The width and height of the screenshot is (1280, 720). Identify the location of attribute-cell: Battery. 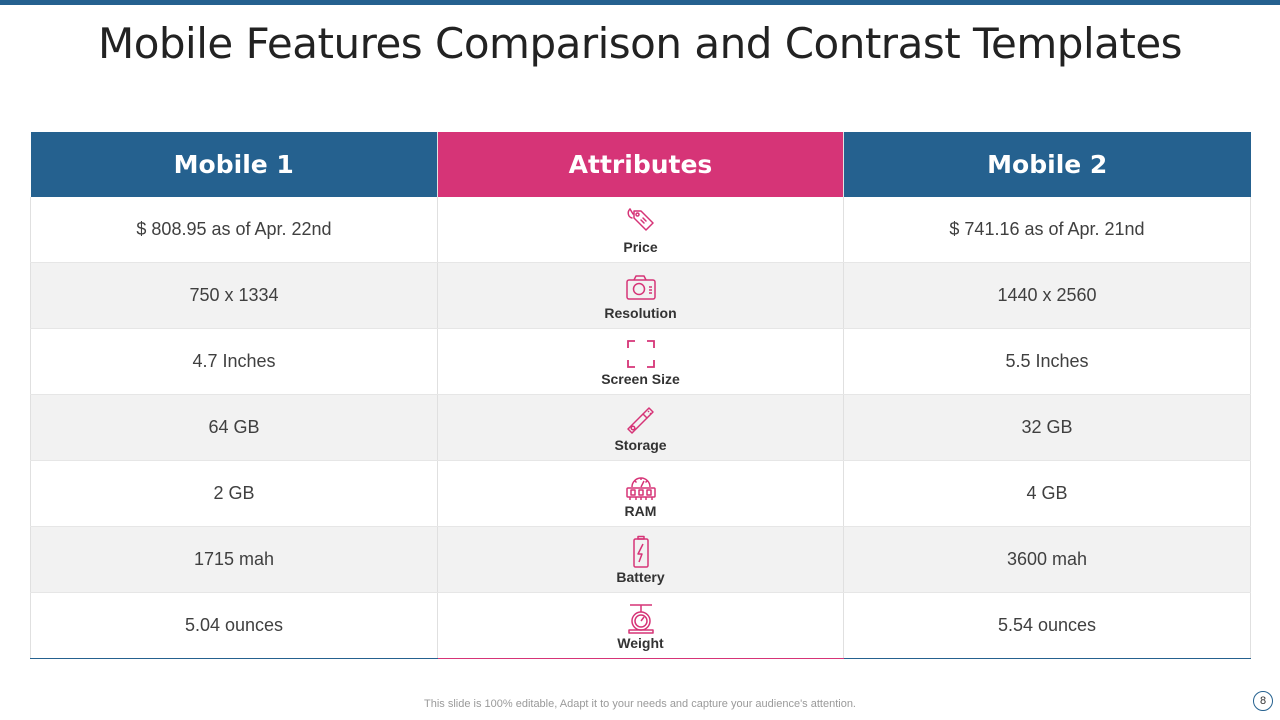
(640, 559).